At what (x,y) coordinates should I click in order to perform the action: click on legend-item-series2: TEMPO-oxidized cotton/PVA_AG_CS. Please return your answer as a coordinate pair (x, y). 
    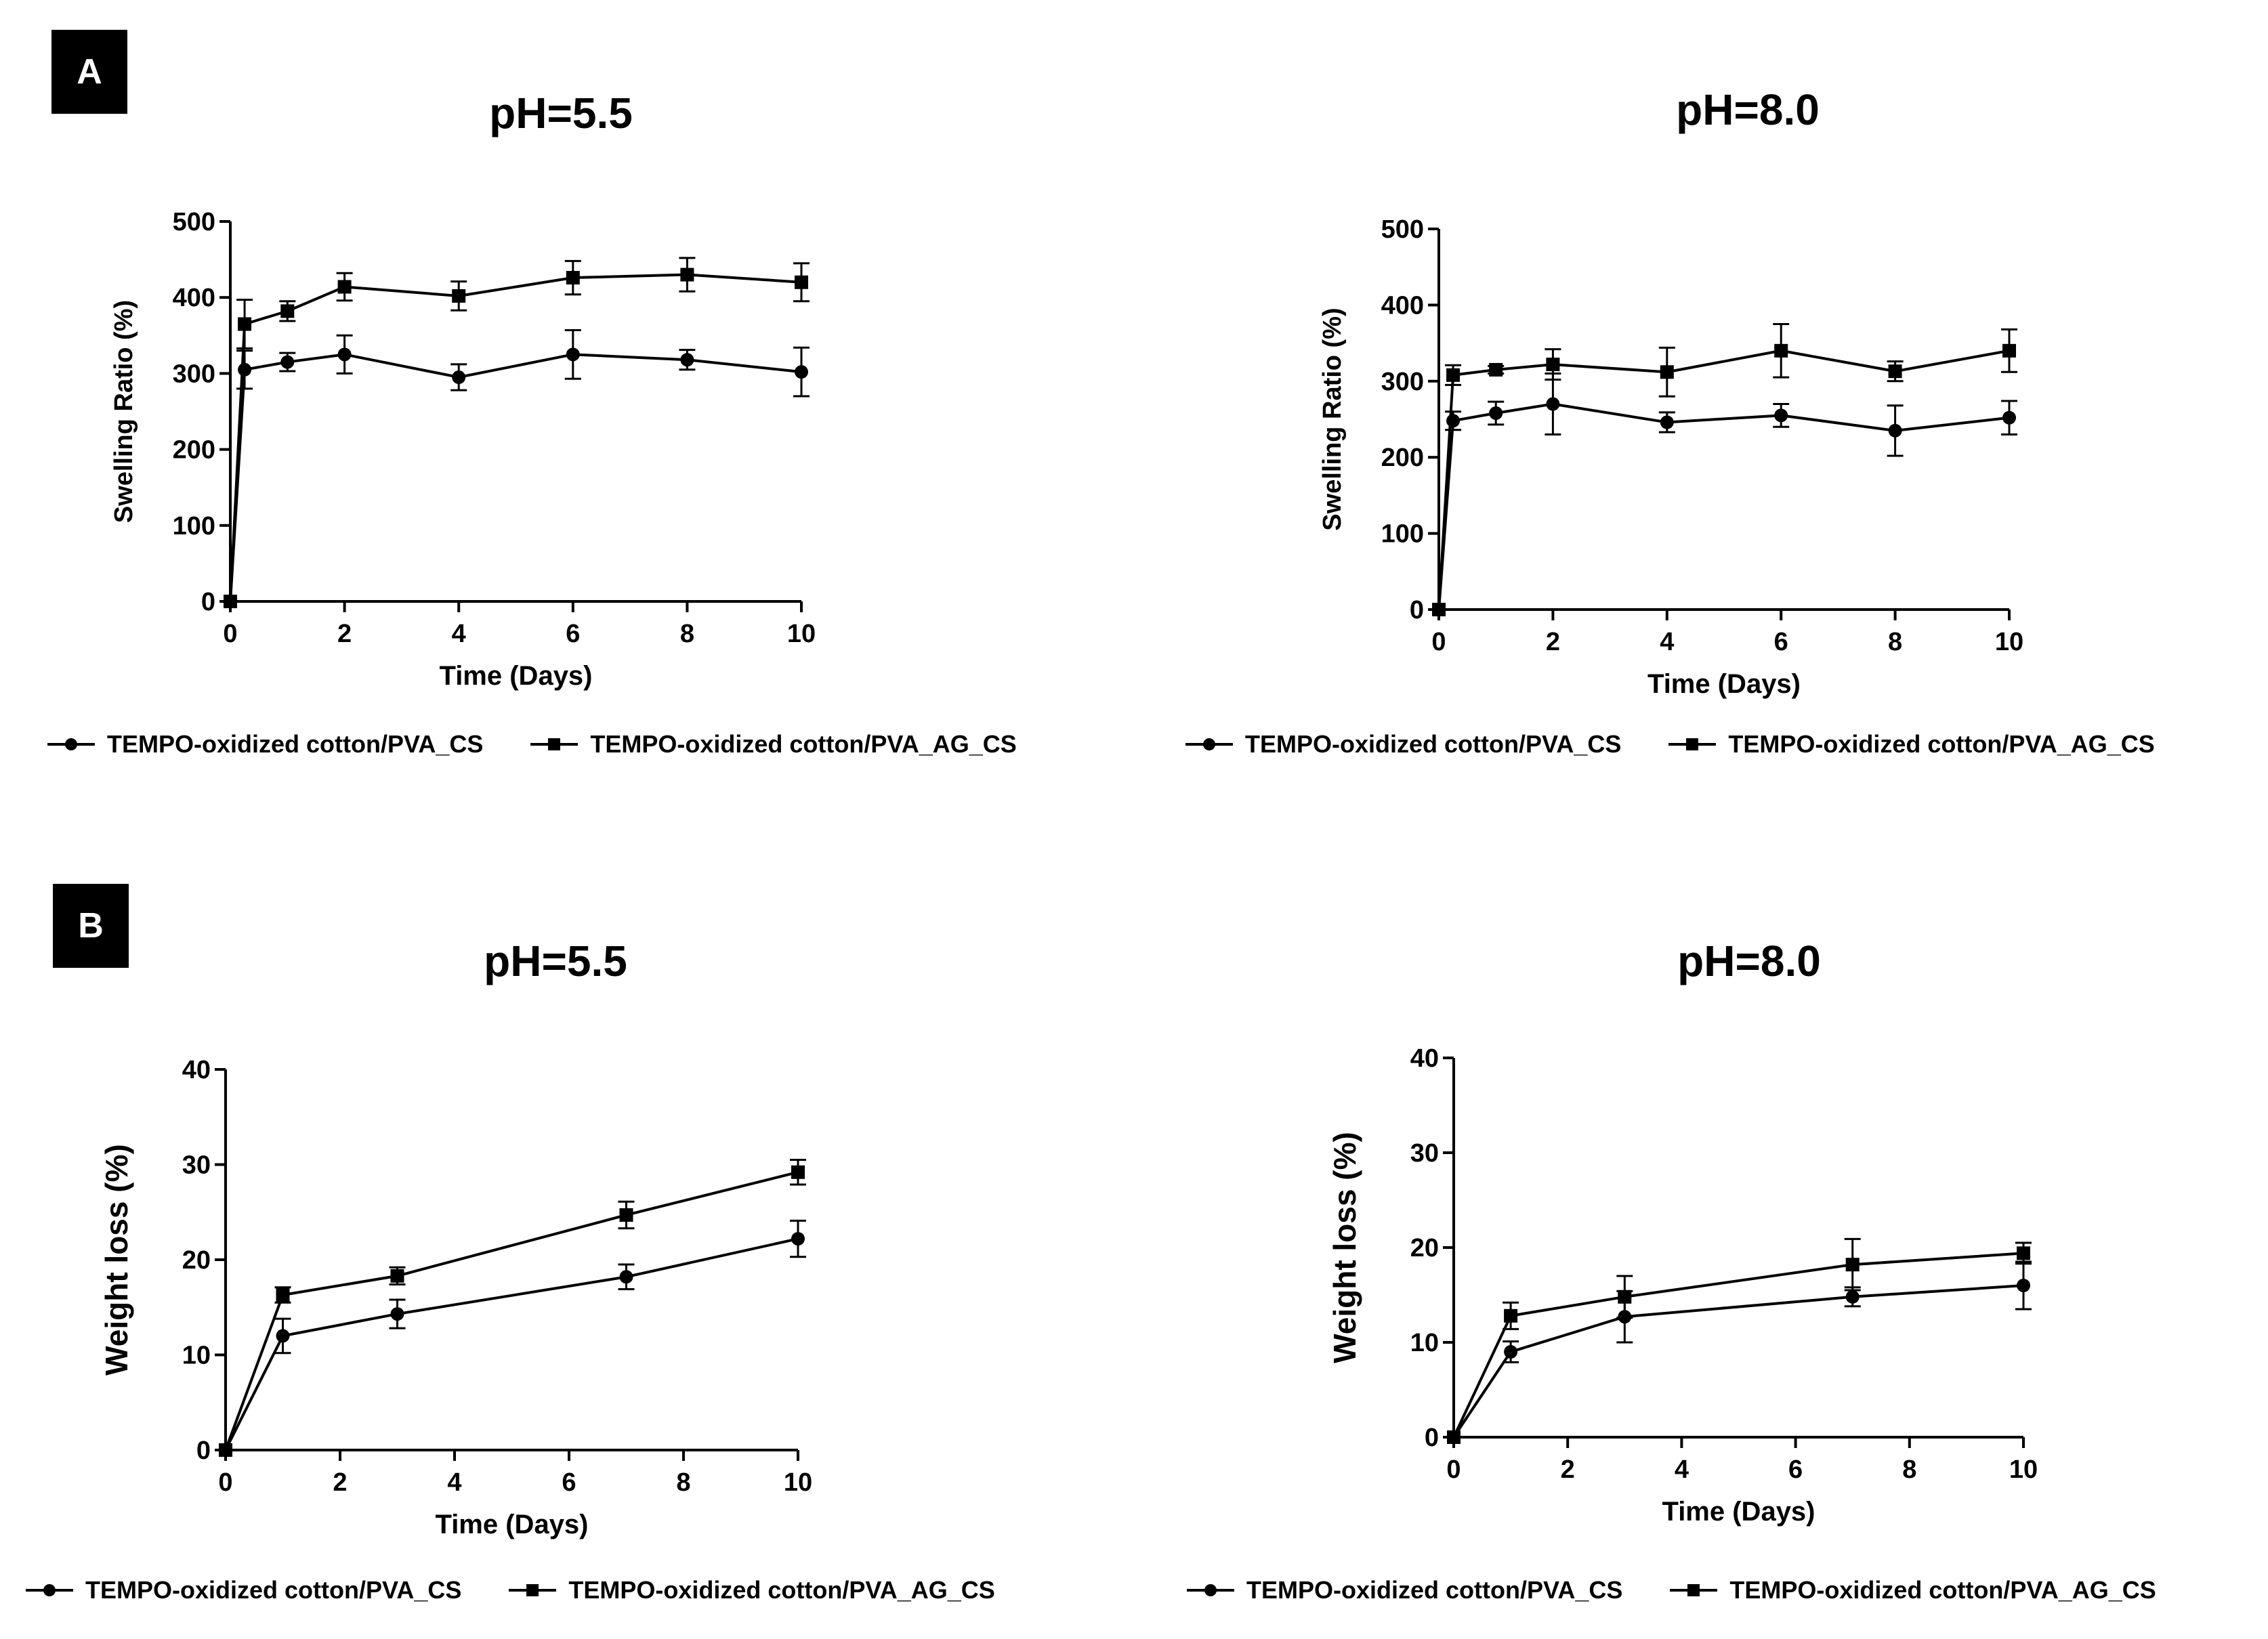
    Looking at the image, I should click on (1911, 744).